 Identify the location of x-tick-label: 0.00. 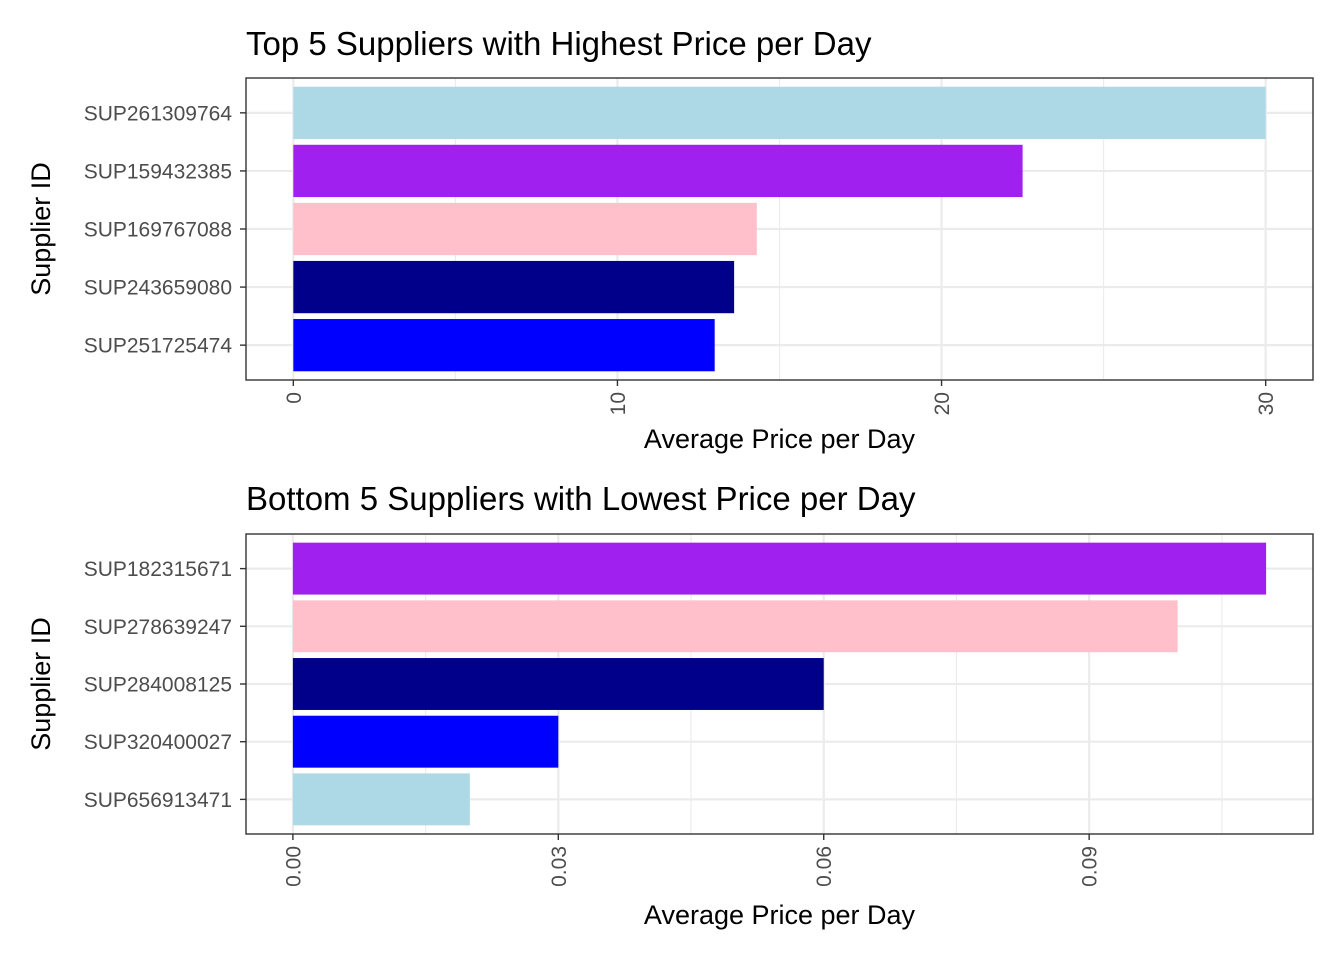
(293, 866).